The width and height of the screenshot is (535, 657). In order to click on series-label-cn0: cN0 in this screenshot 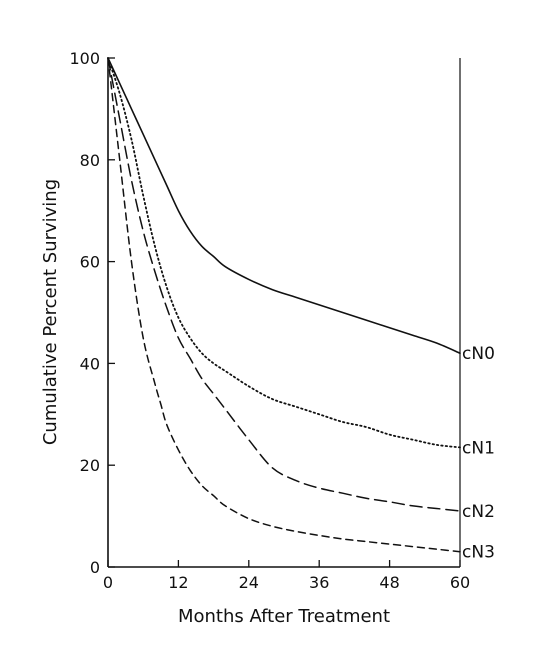, I will do `click(478, 354)`.